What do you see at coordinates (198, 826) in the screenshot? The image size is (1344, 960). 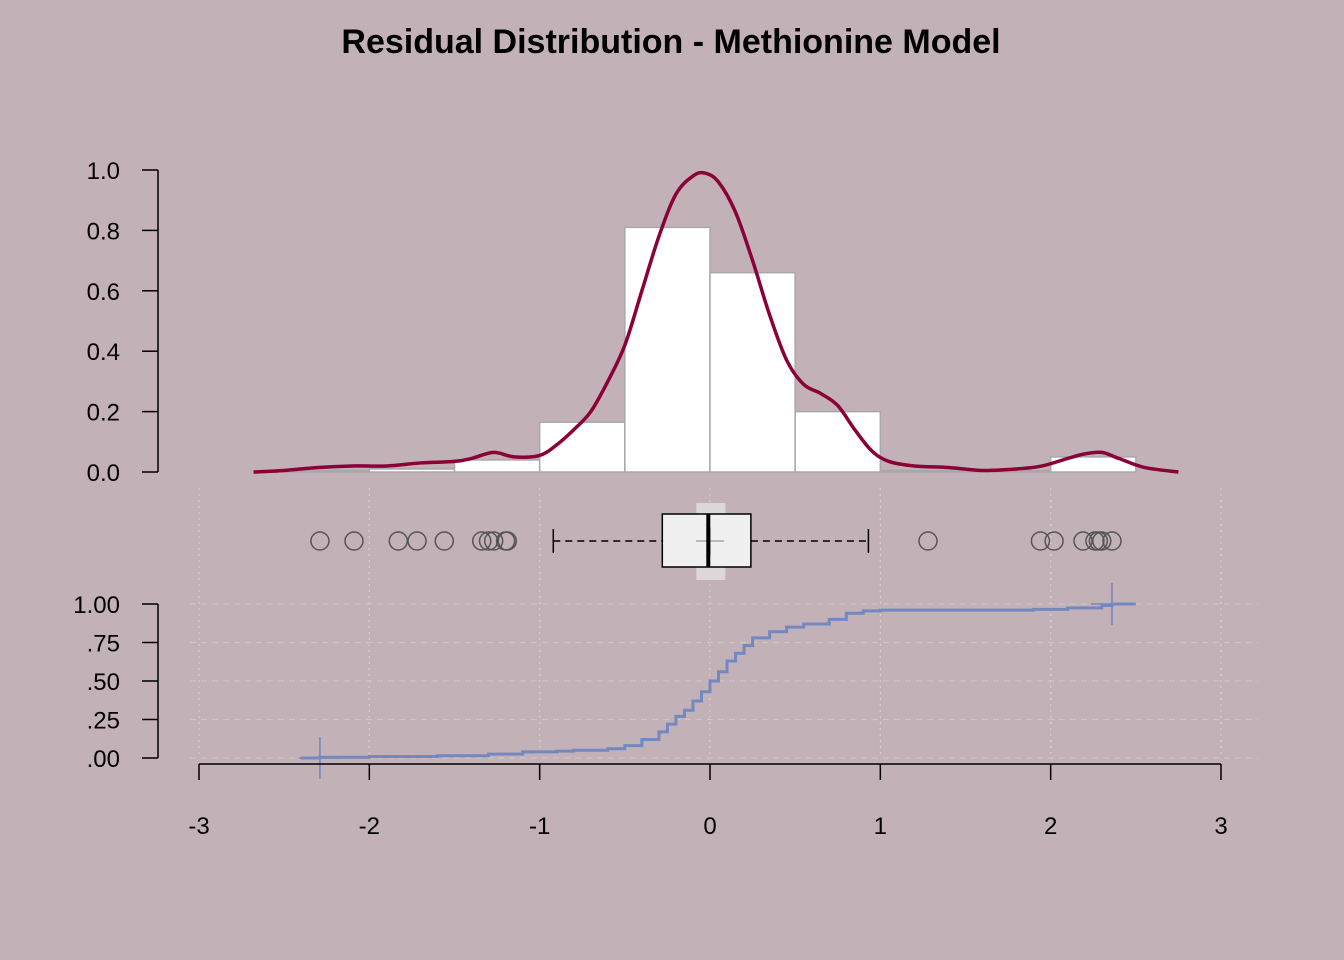 I see `x-tick-label: -3` at bounding box center [198, 826].